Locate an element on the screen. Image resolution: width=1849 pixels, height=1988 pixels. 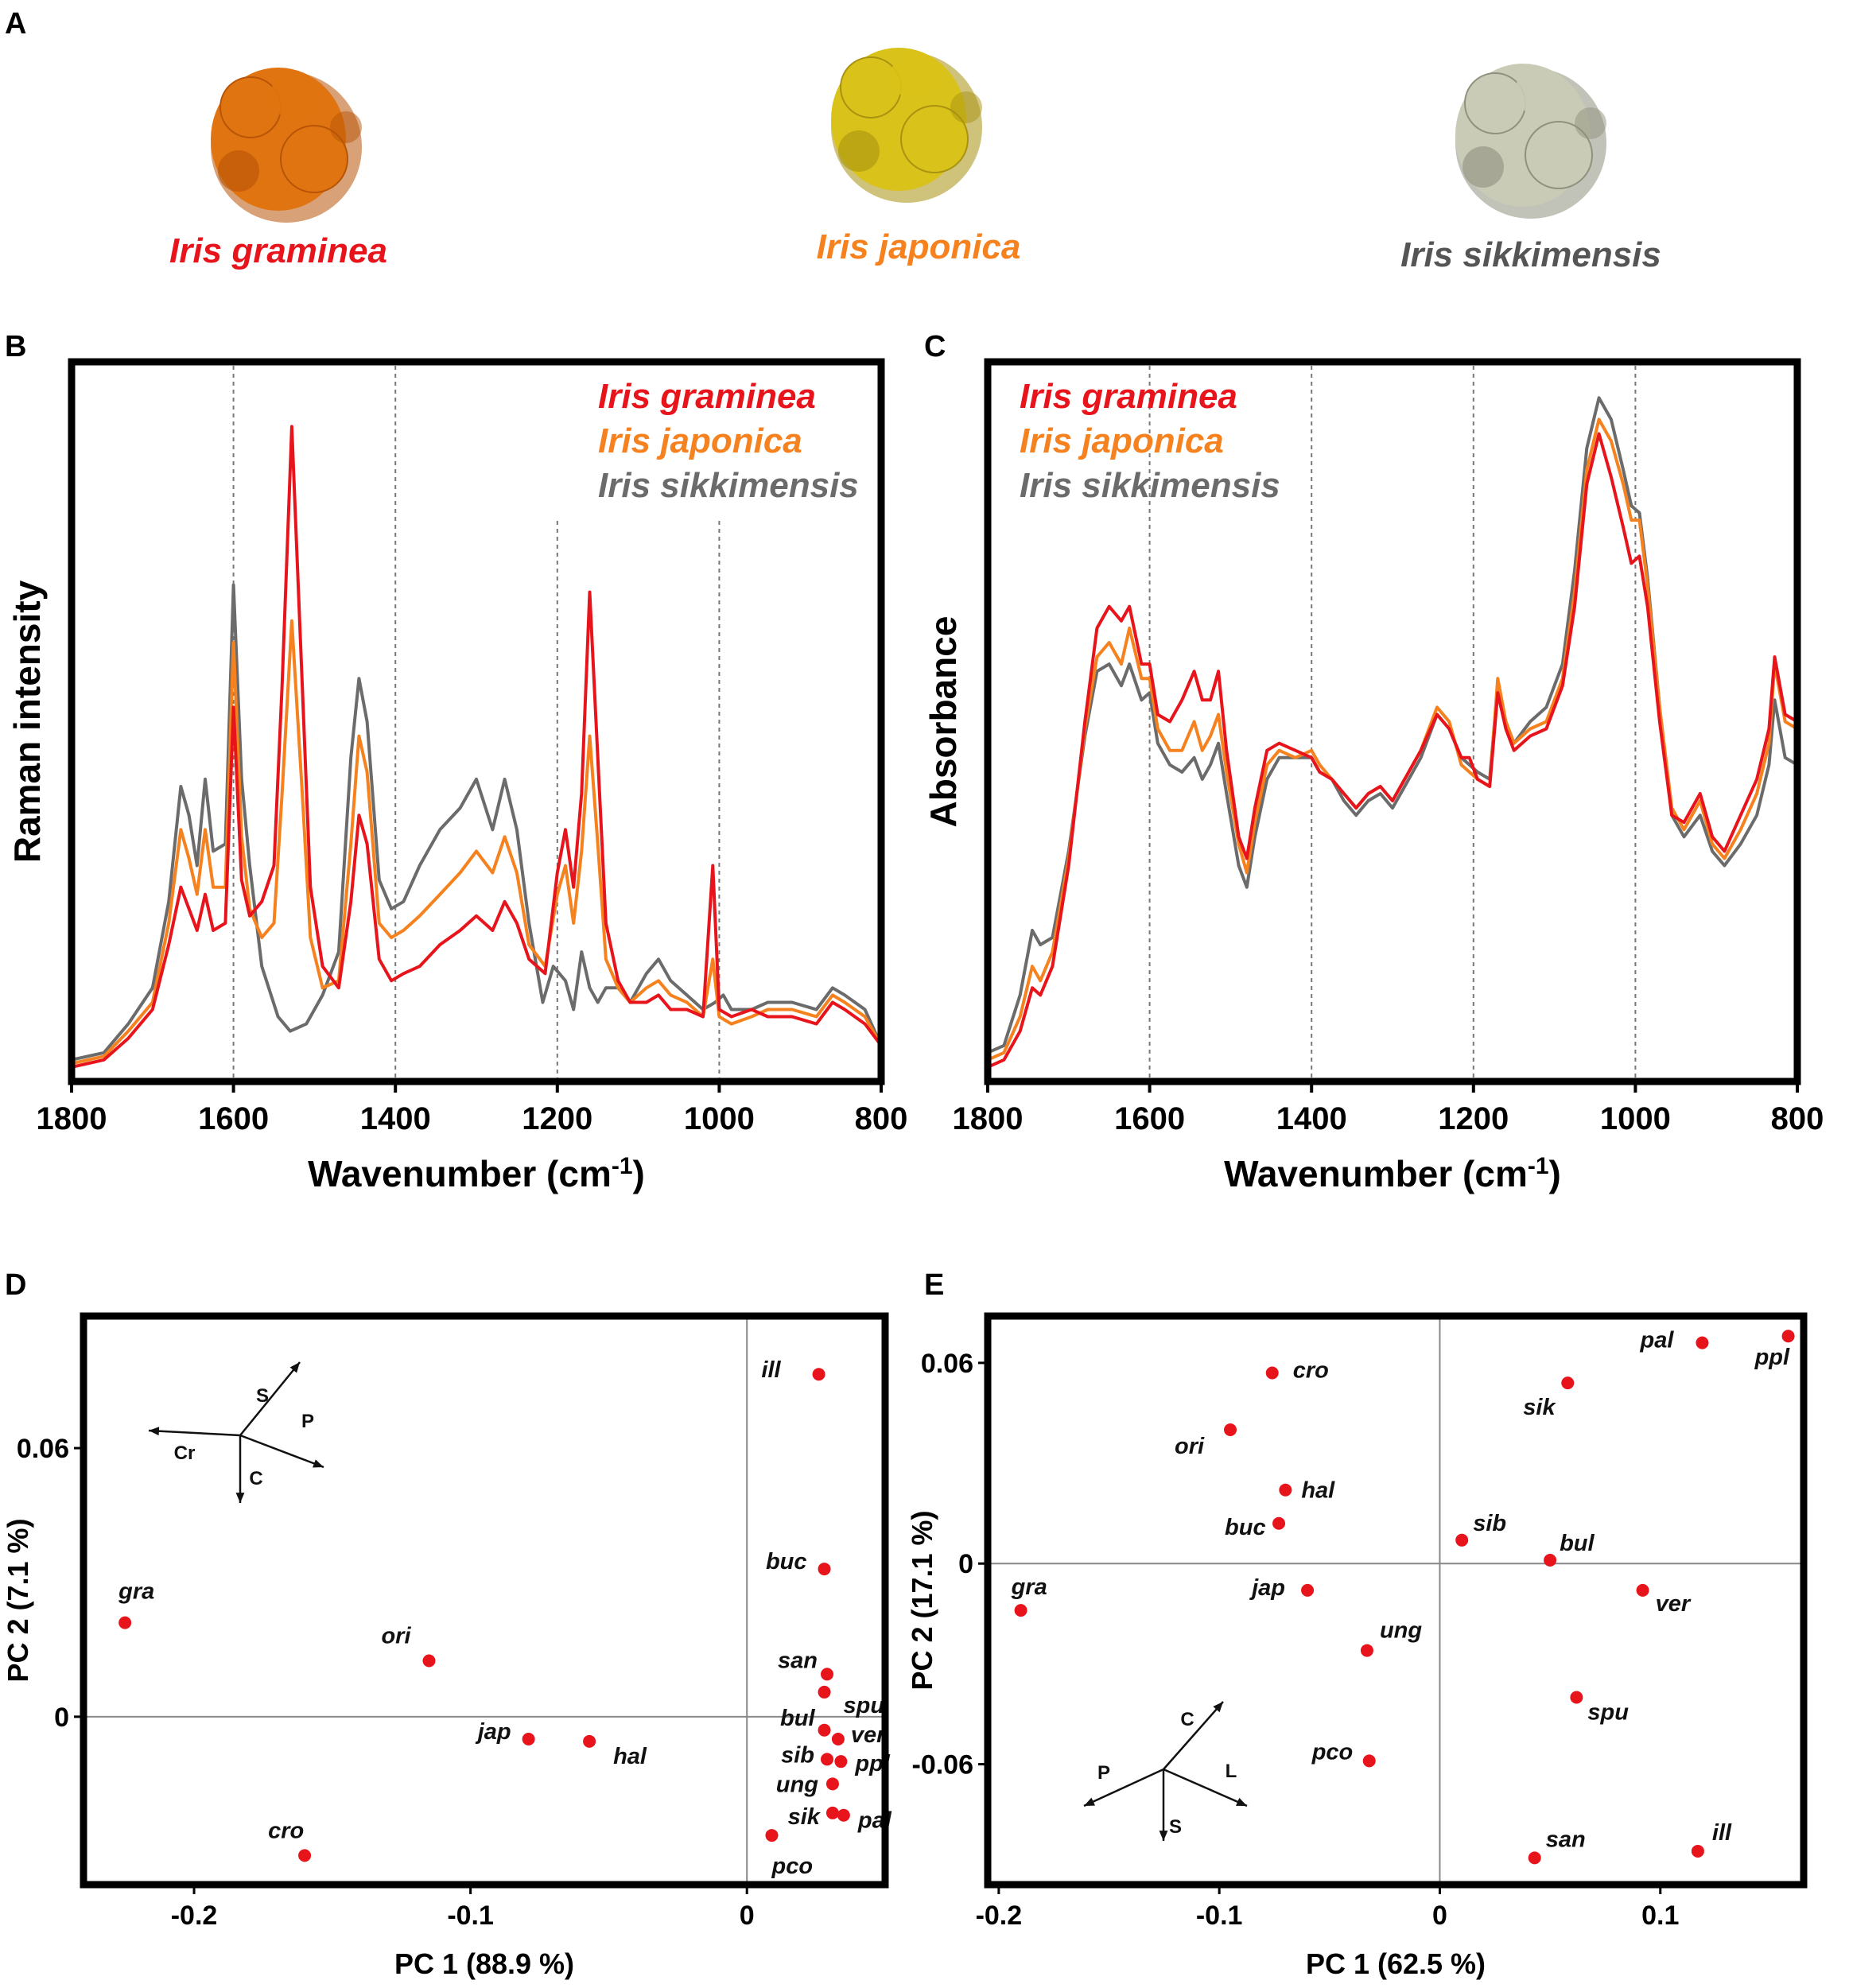
vector-label-L: L is located at coordinates (1232, 1771).